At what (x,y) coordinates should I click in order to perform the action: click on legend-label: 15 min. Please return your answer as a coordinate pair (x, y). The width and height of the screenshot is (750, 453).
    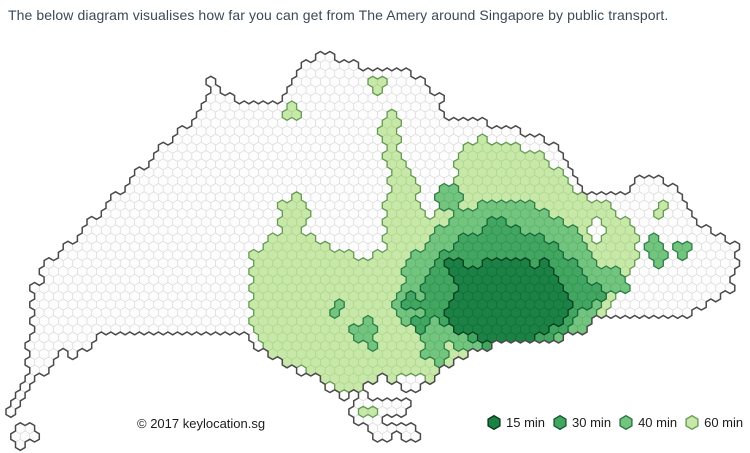
    Looking at the image, I should click on (526, 422).